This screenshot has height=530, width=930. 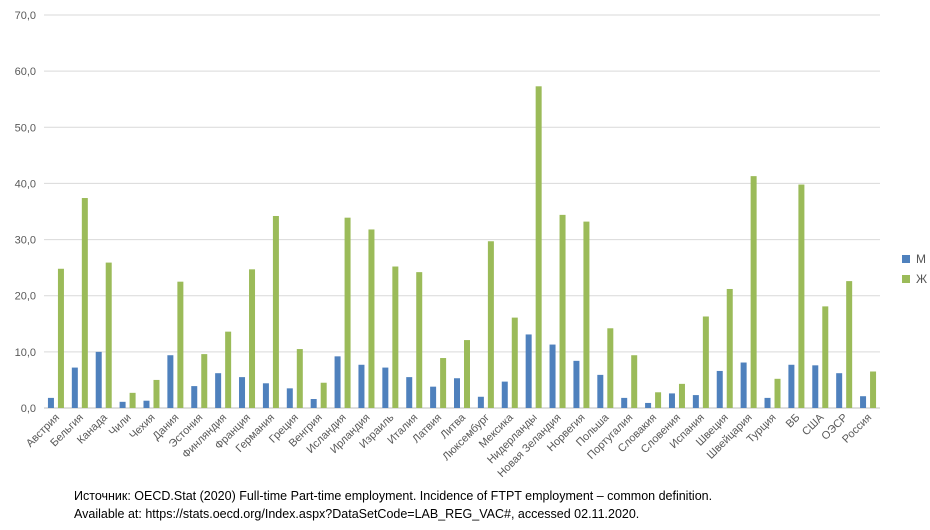 I want to click on y-tick-label: 20,0, so click(x=25, y=297).